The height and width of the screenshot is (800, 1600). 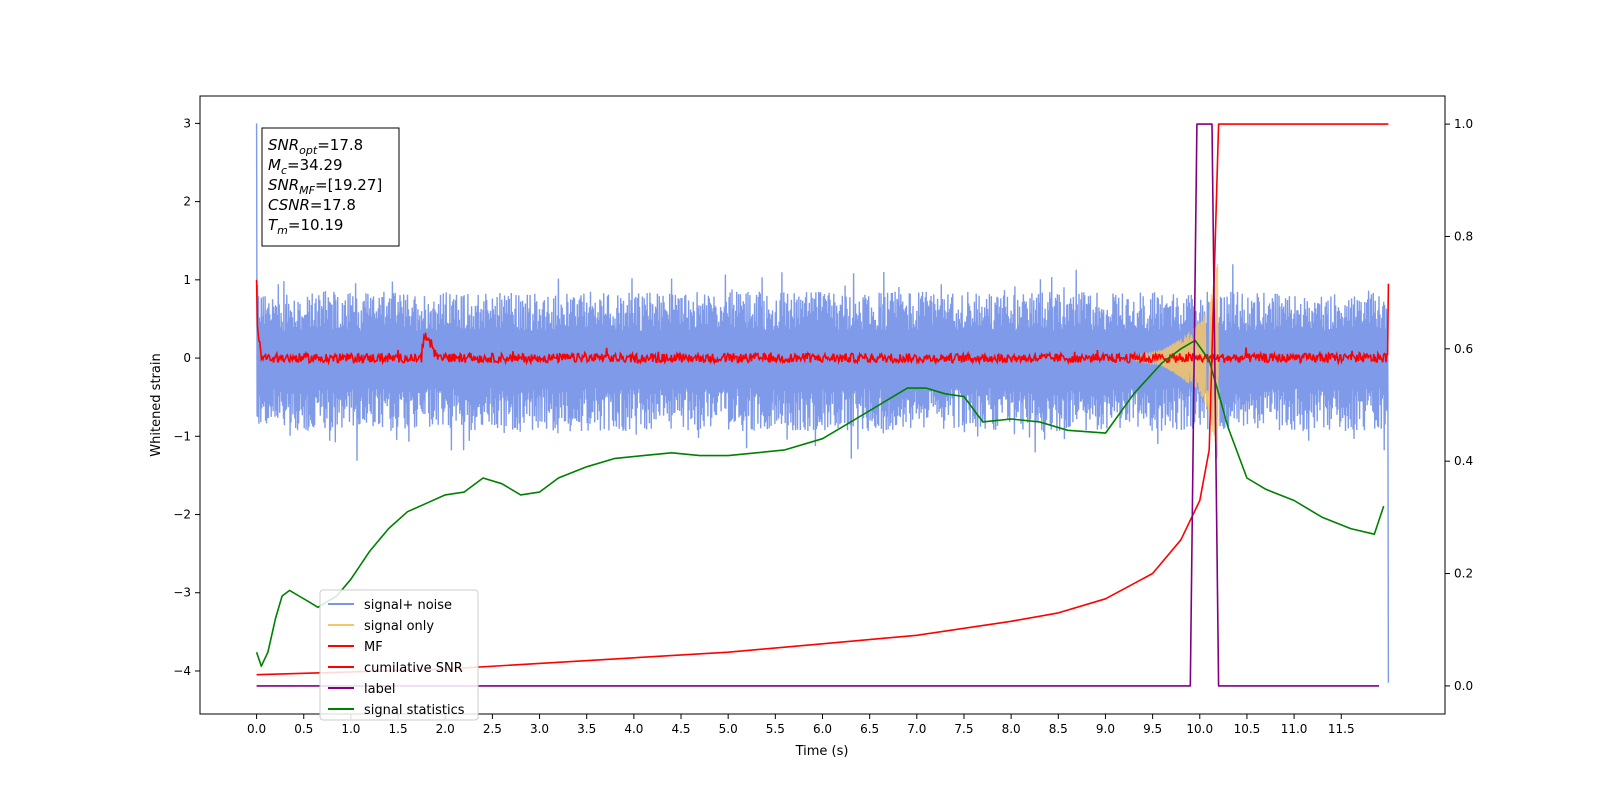 What do you see at coordinates (1247, 729) in the screenshot?
I see `x-tick-label: 10.5` at bounding box center [1247, 729].